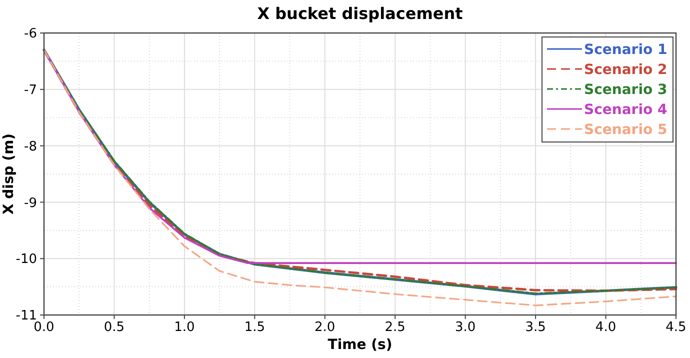  What do you see at coordinates (30, 34) in the screenshot?
I see `y-tick-label: -6` at bounding box center [30, 34].